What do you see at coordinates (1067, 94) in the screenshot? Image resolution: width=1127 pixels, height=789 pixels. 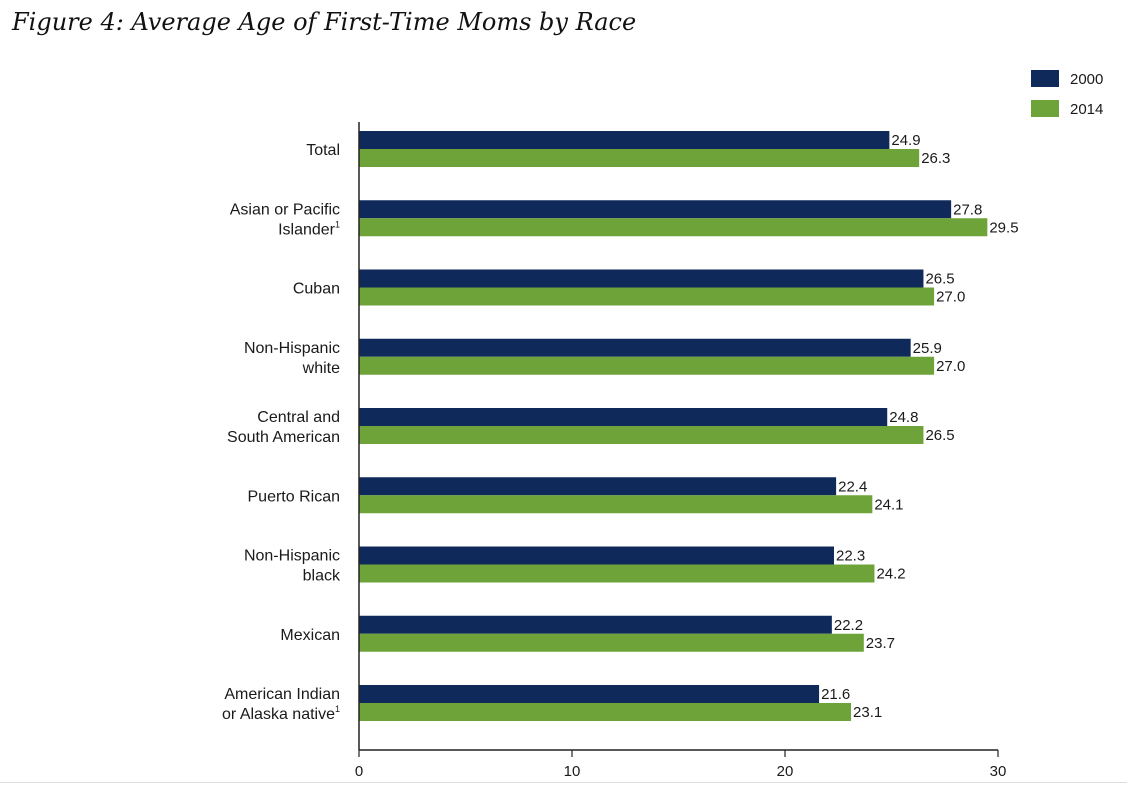 I see `legend: 2000 2014` at bounding box center [1067, 94].